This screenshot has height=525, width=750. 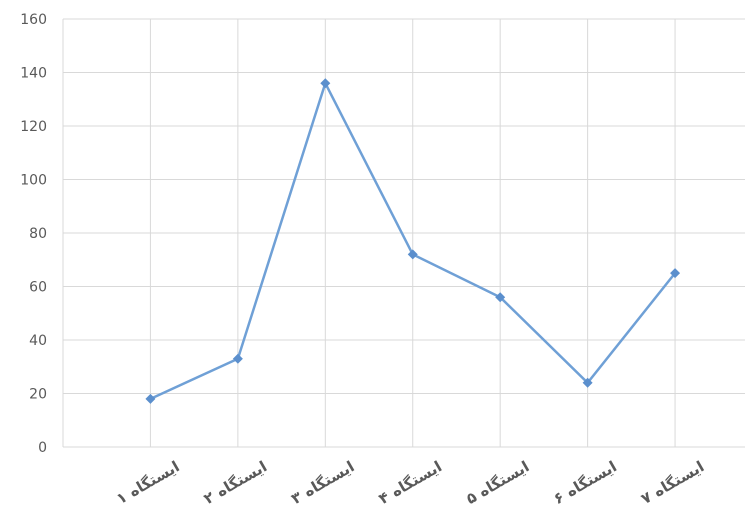 I want to click on y-tick-label: 0, so click(x=42, y=448).